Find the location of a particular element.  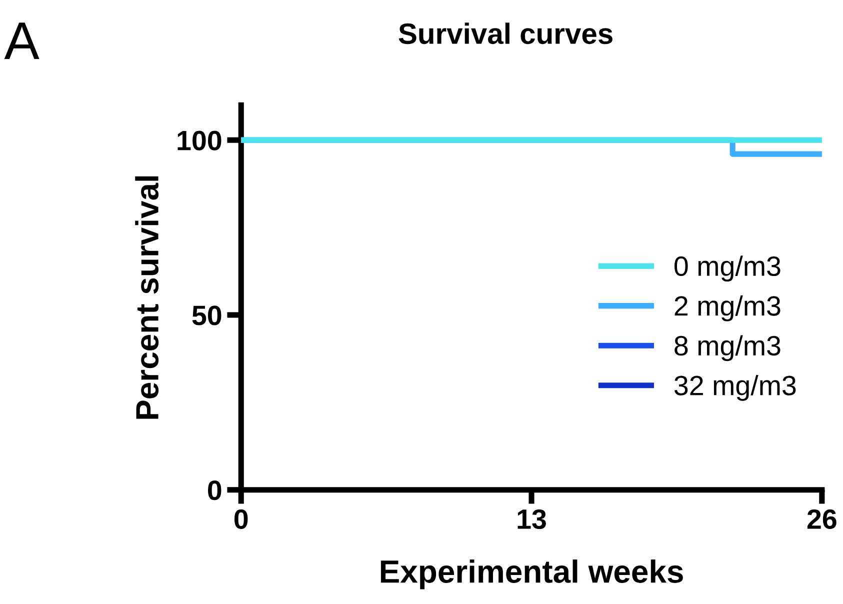

legend-label: 8 mg/m3 is located at coordinates (727, 348).